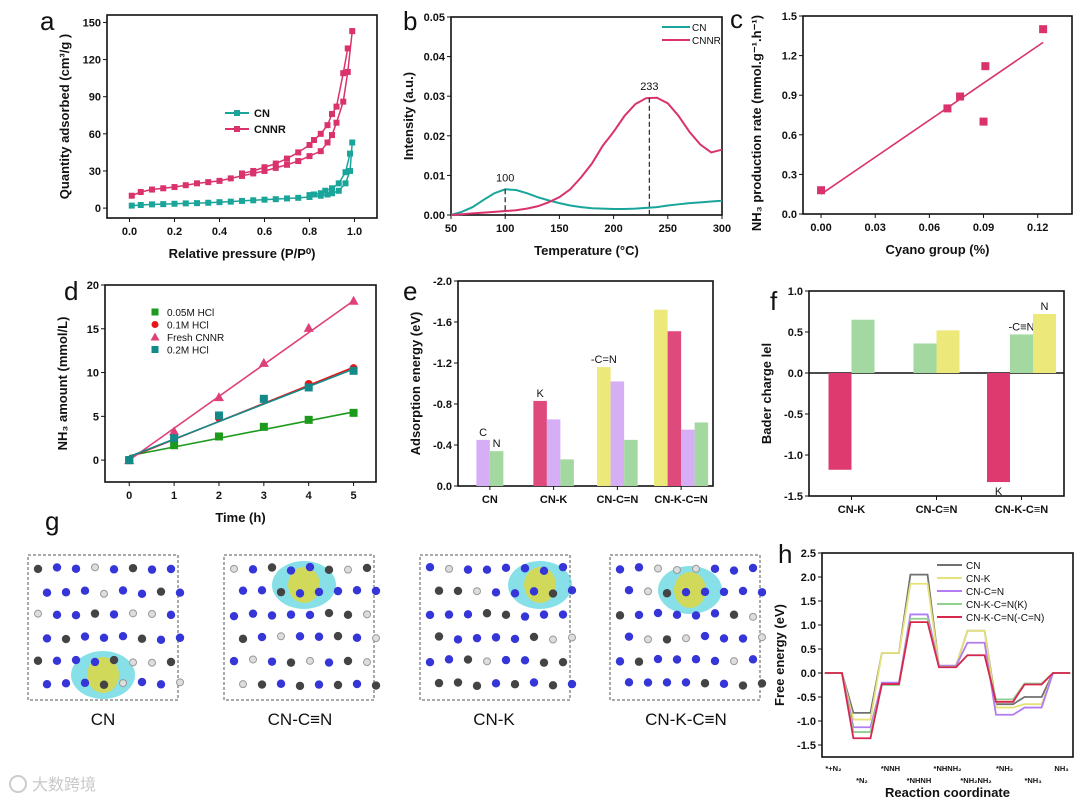 The image size is (1080, 805). I want to click on y-tick-label: -0.8, so click(442, 405).